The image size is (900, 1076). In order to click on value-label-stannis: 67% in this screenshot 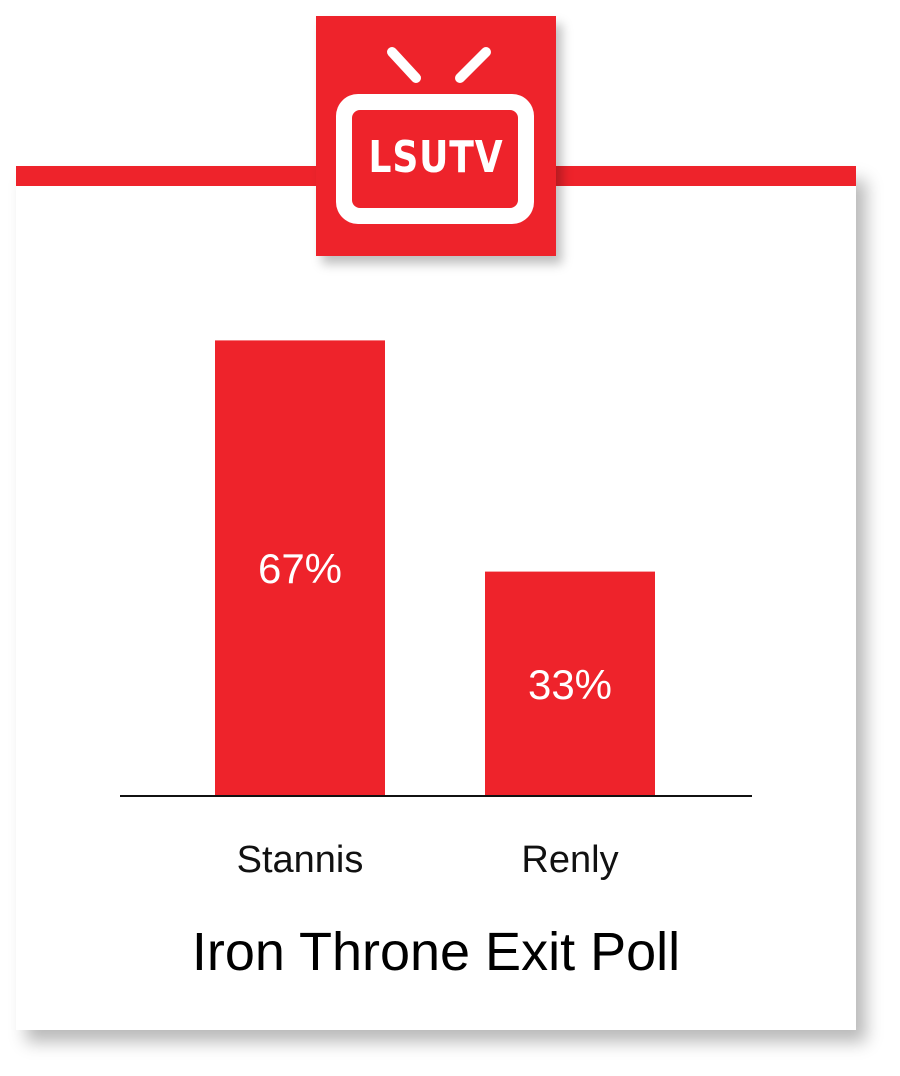, I will do `click(300, 568)`.